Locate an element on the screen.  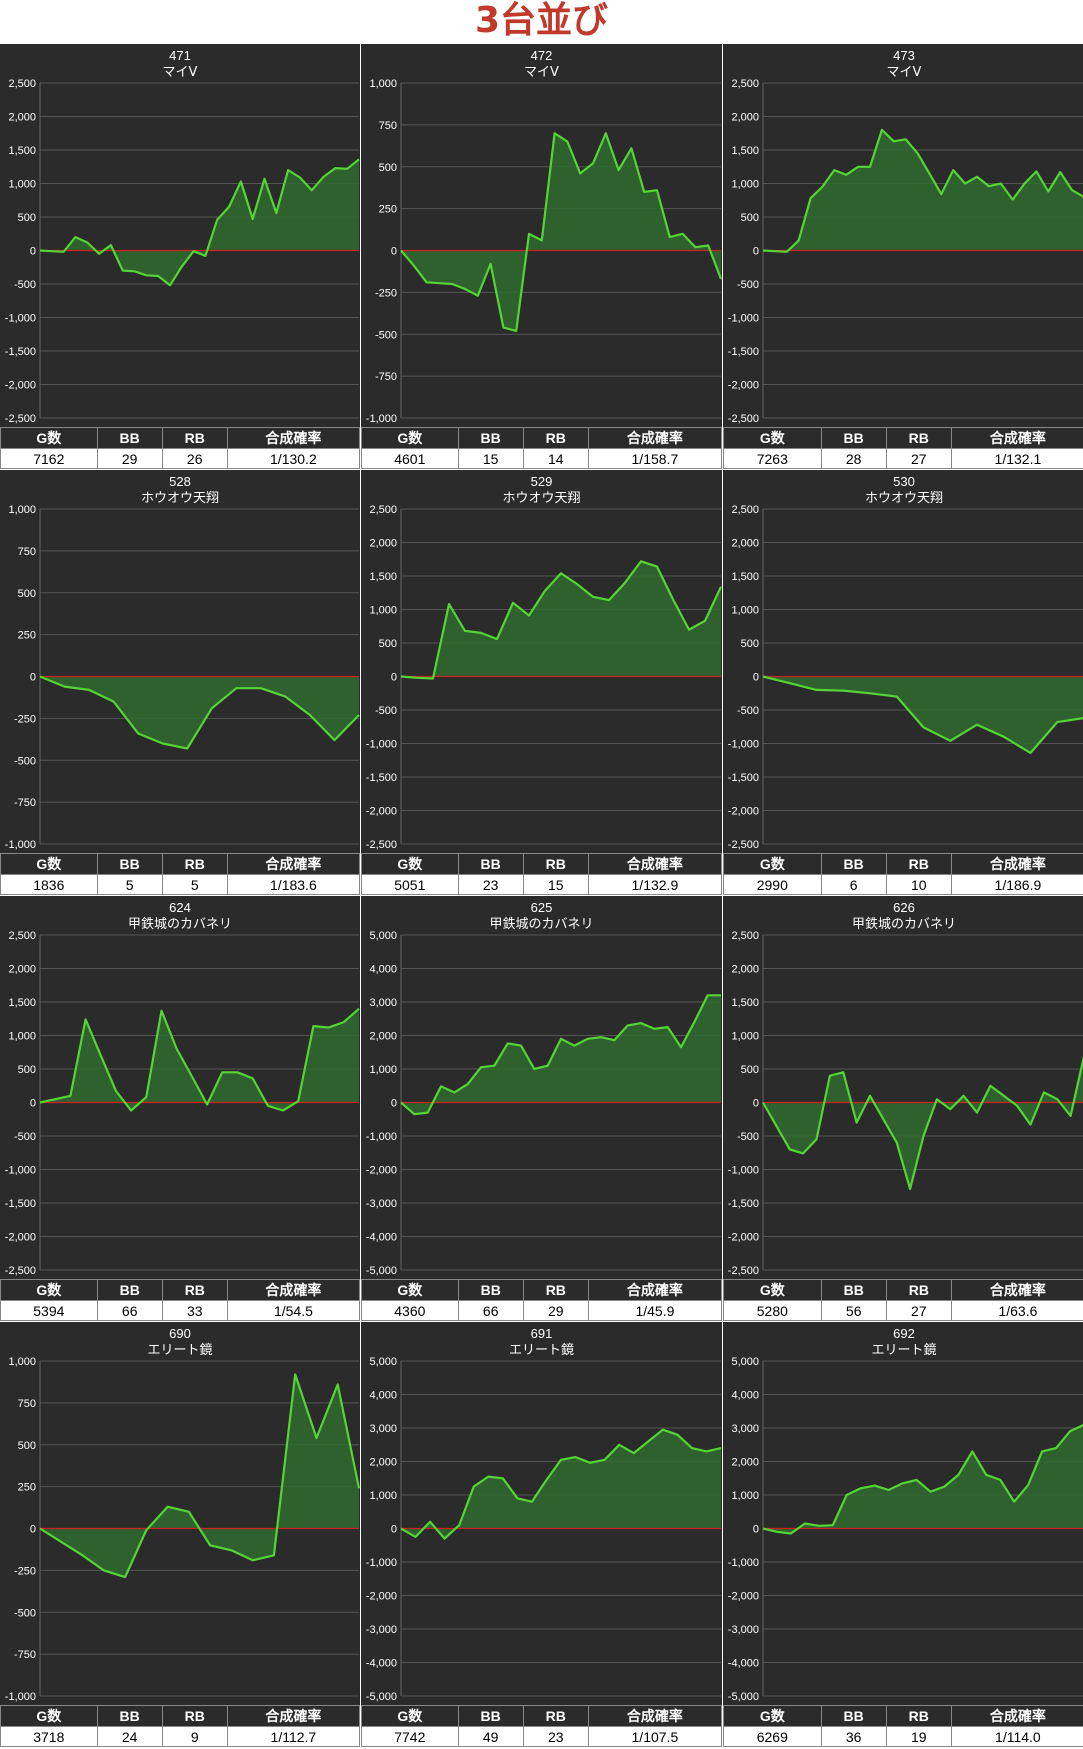
stats-table: G数 BB RB 合成確率 6269 36 19 1/114.0 is located at coordinates (903, 1726).